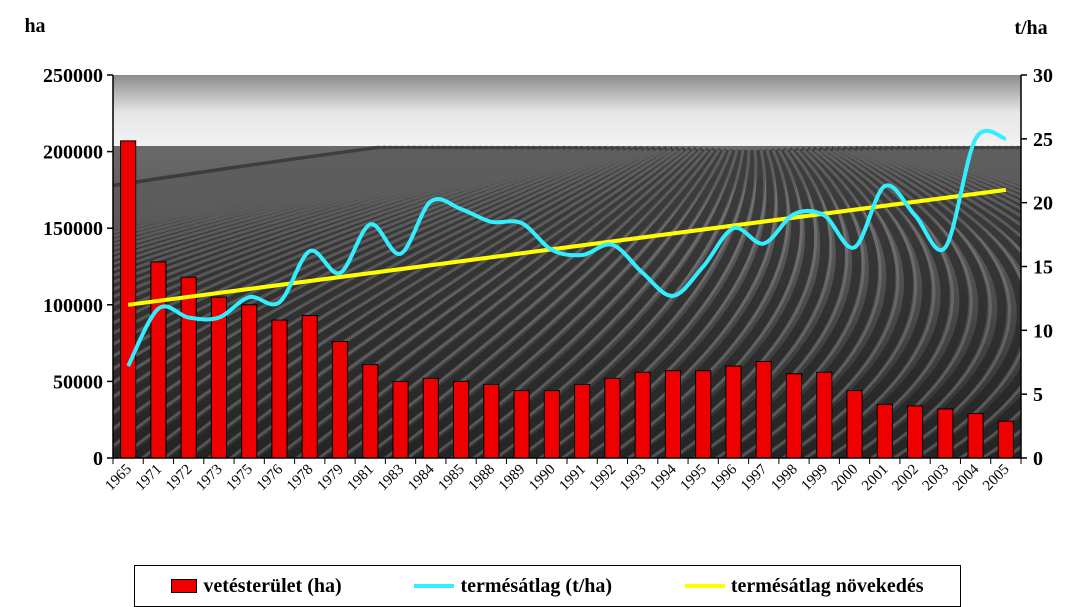  Describe the element at coordinates (184, 586) in the screenshot. I see `legend-swatch-bar` at that location.